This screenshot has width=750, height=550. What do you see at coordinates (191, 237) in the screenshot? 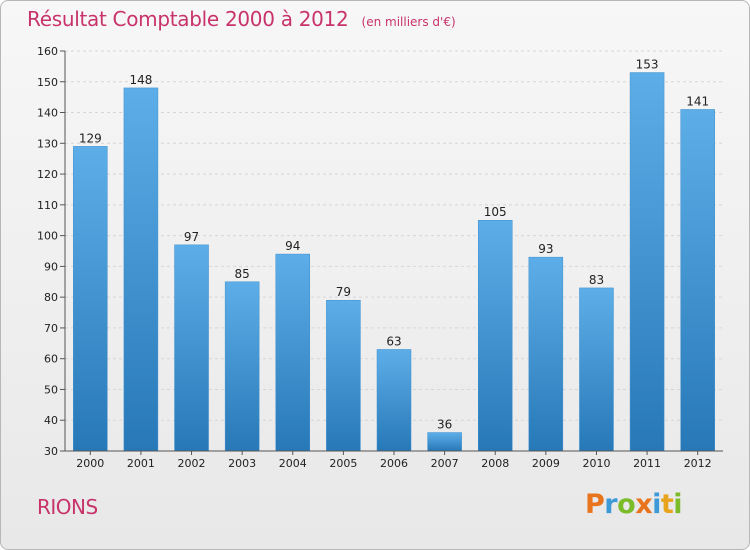
I see `data-label: 97` at bounding box center [191, 237].